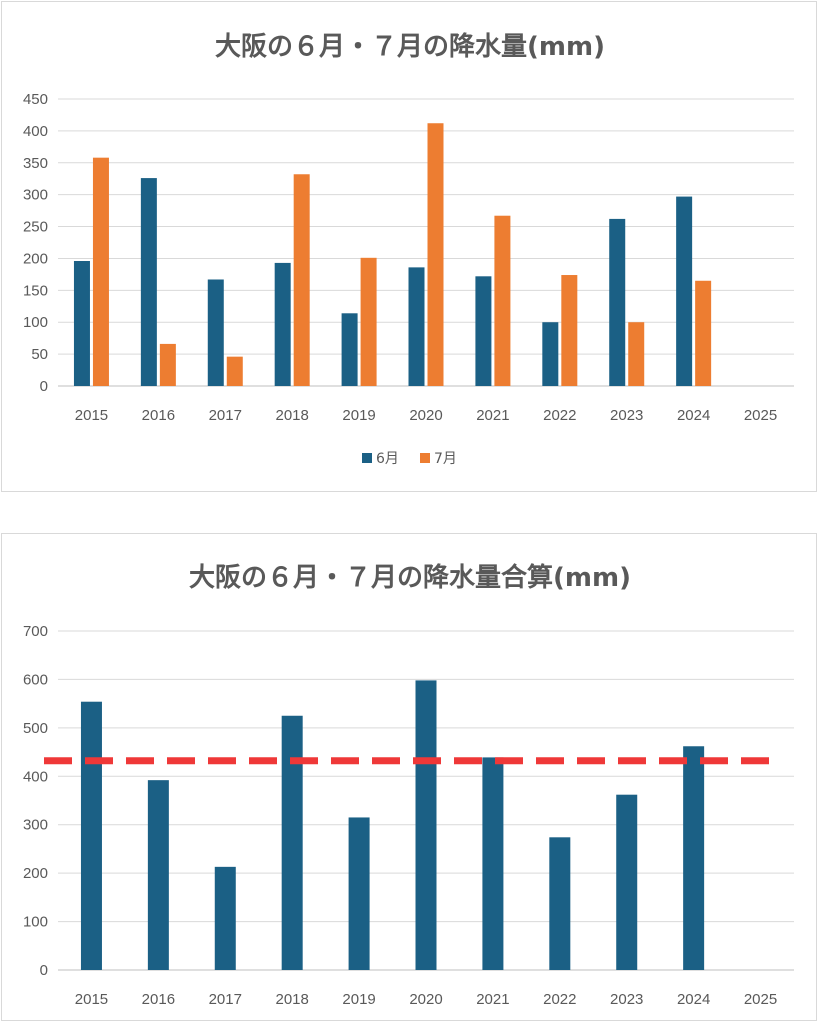 The width and height of the screenshot is (819, 1024). What do you see at coordinates (35, 227) in the screenshot?
I see `y-tick-label: 250` at bounding box center [35, 227].